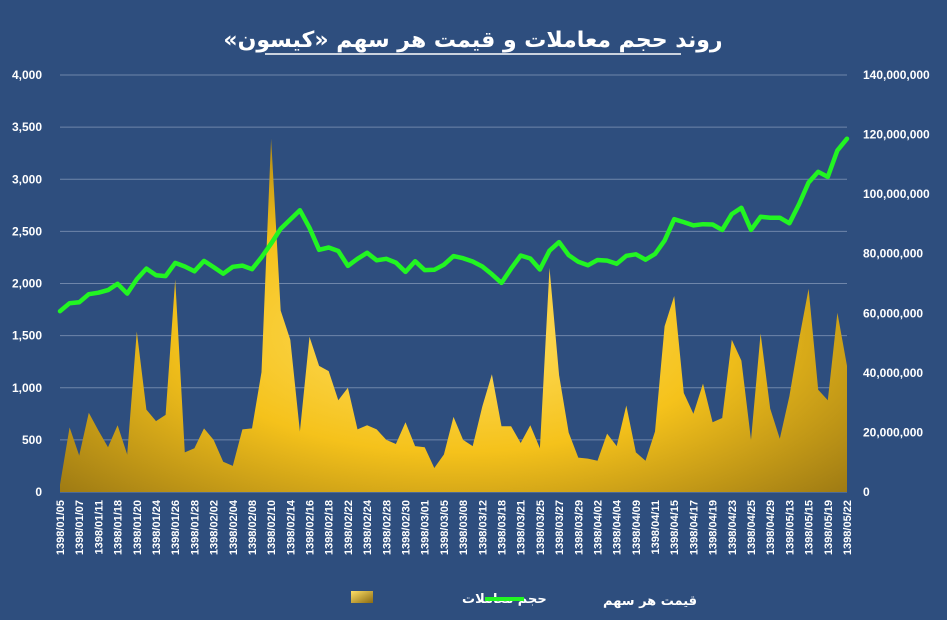 The width and height of the screenshot is (947, 620). Describe the element at coordinates (848, 527) in the screenshot. I see `x-tick-label: 1398/05/22` at that location.